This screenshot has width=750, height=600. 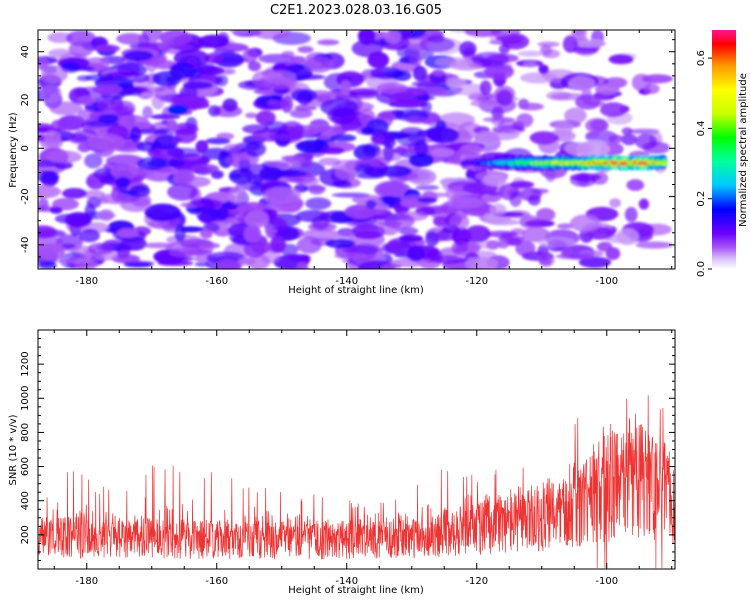 What do you see at coordinates (25, 432) in the screenshot?
I see `snr-y-tick-label: 800` at bounding box center [25, 432].